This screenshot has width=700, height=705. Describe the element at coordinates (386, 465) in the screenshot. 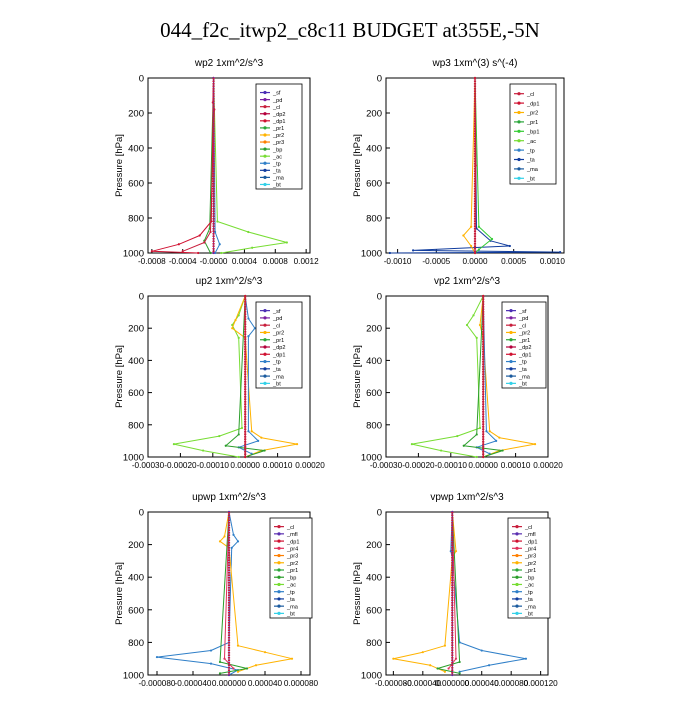

I see `x-tick-label: -0.00030` at that location.